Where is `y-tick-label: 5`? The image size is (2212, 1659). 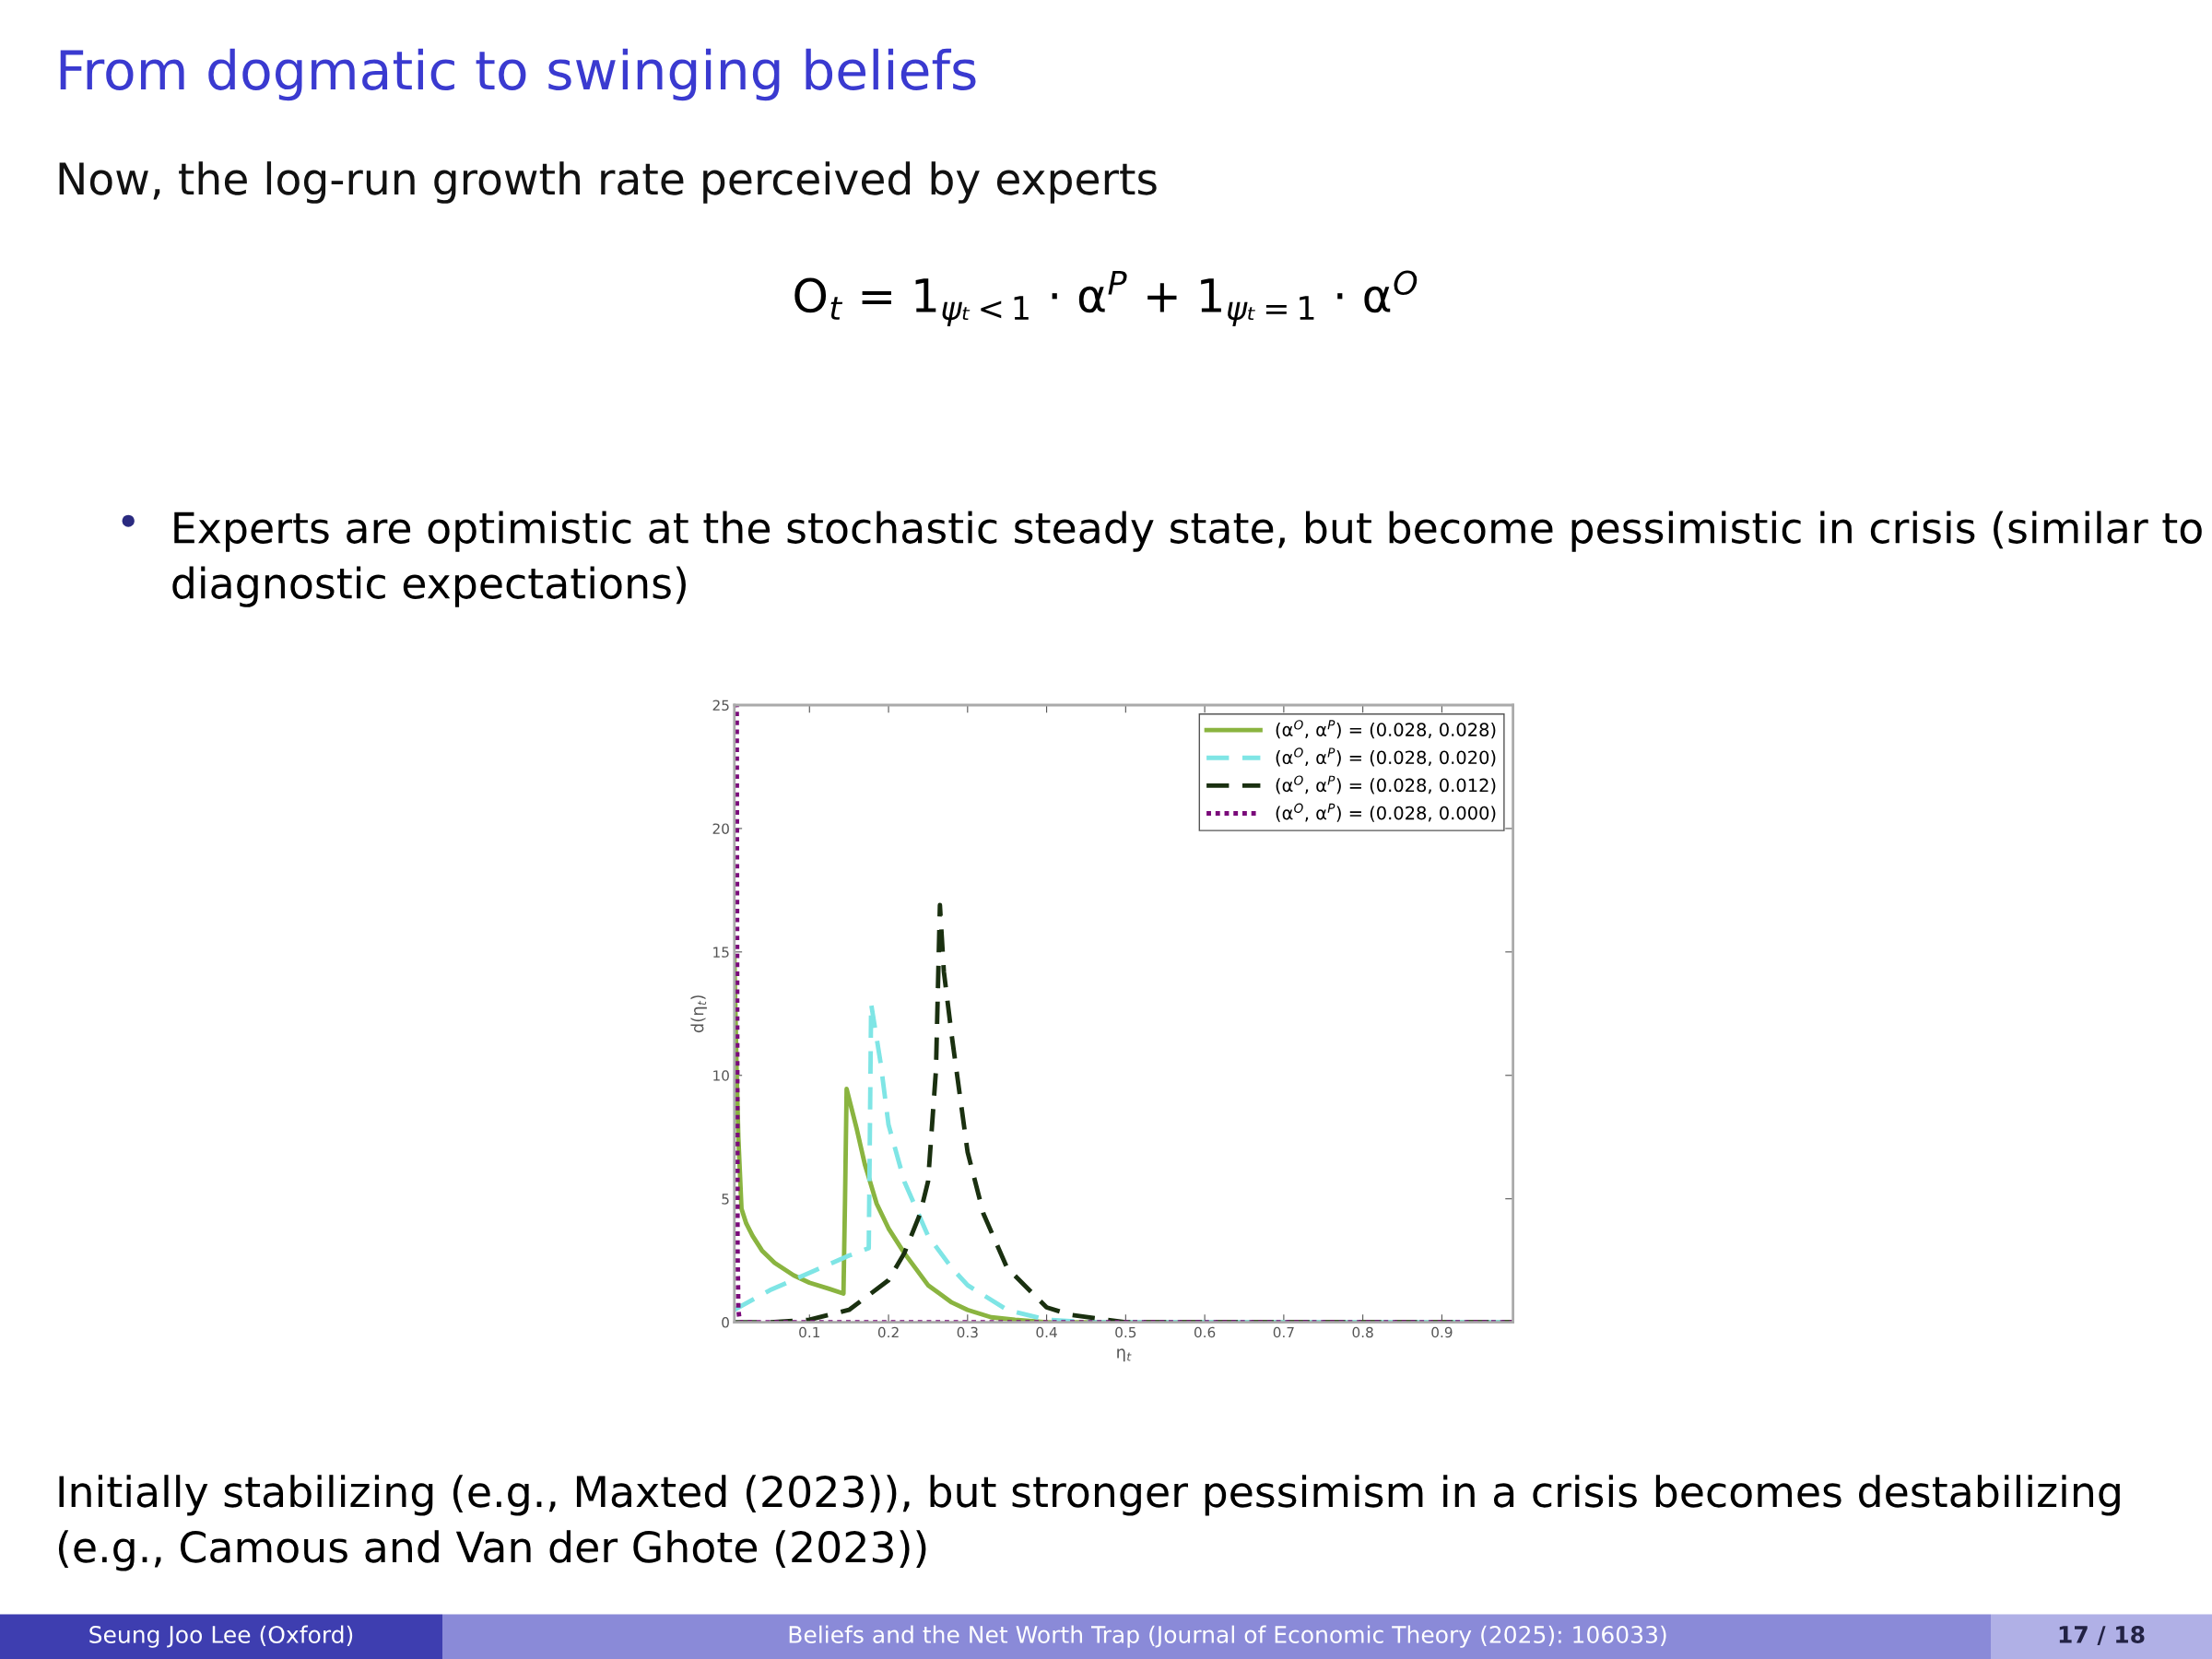
y-tick-label: 5 is located at coordinates (725, 1199).